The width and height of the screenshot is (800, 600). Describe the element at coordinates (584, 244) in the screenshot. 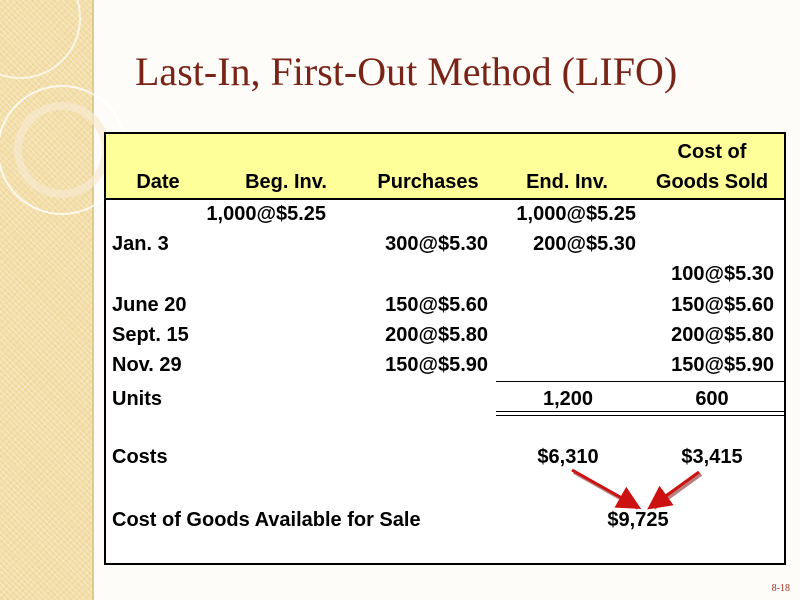

I see `row1-end-inv: 200@$5.30` at that location.